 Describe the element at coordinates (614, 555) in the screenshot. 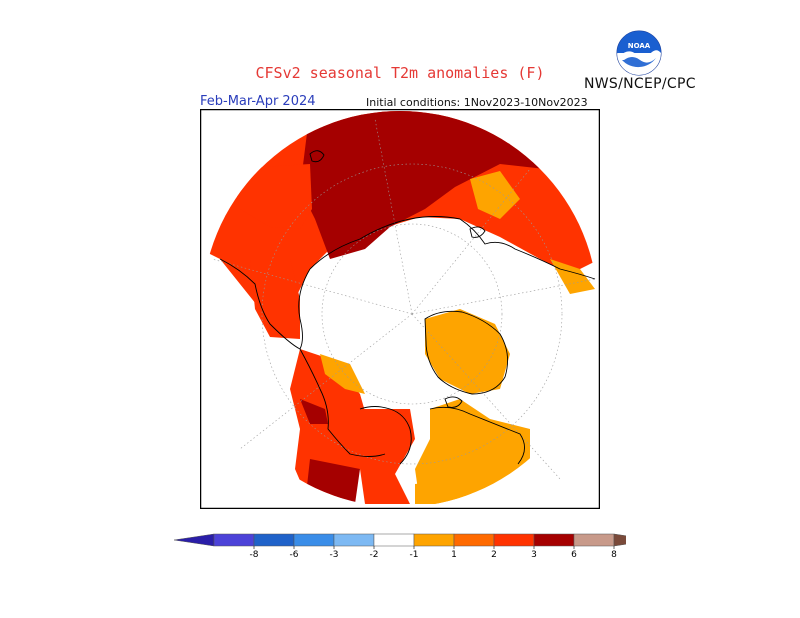

I see `colorbar-tick-label: 8` at that location.